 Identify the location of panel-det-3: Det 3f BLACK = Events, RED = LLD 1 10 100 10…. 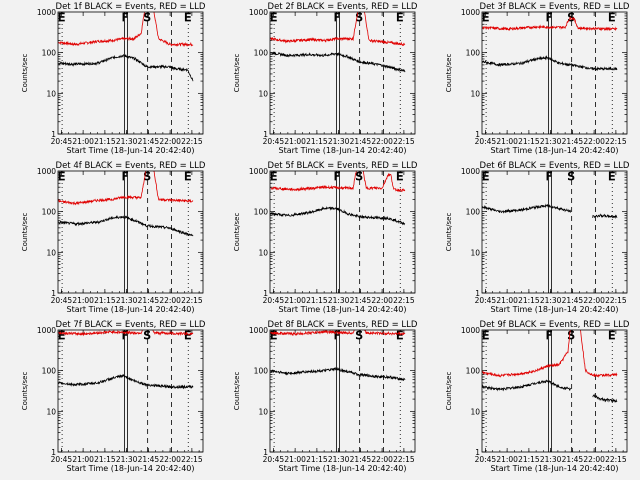
(537, 78).